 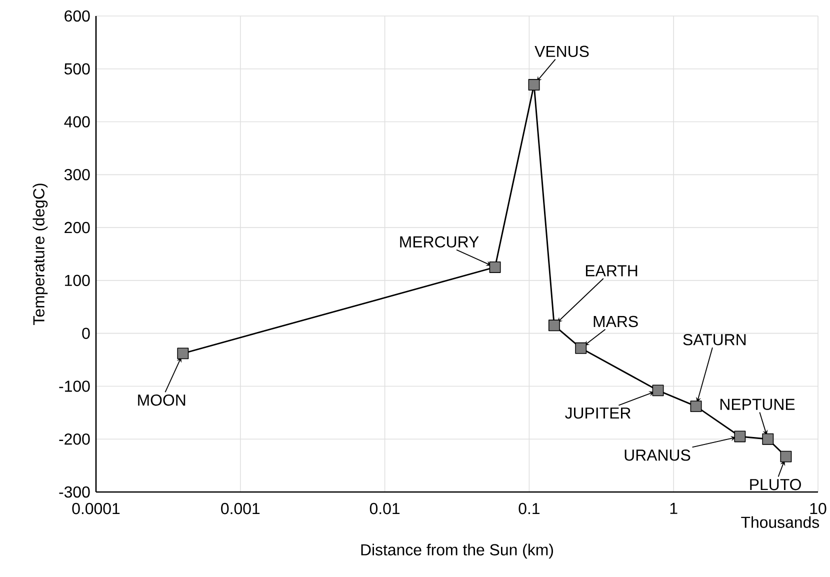 I want to click on annotation: PLUTO, so click(x=775, y=484).